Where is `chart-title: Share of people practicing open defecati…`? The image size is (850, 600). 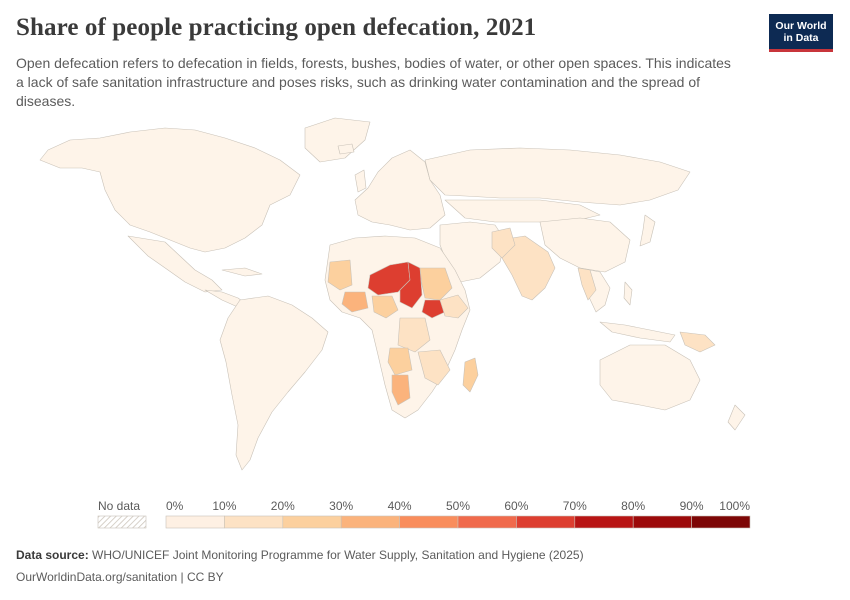
chart-title: Share of people practicing open defecati… is located at coordinates (276, 27).